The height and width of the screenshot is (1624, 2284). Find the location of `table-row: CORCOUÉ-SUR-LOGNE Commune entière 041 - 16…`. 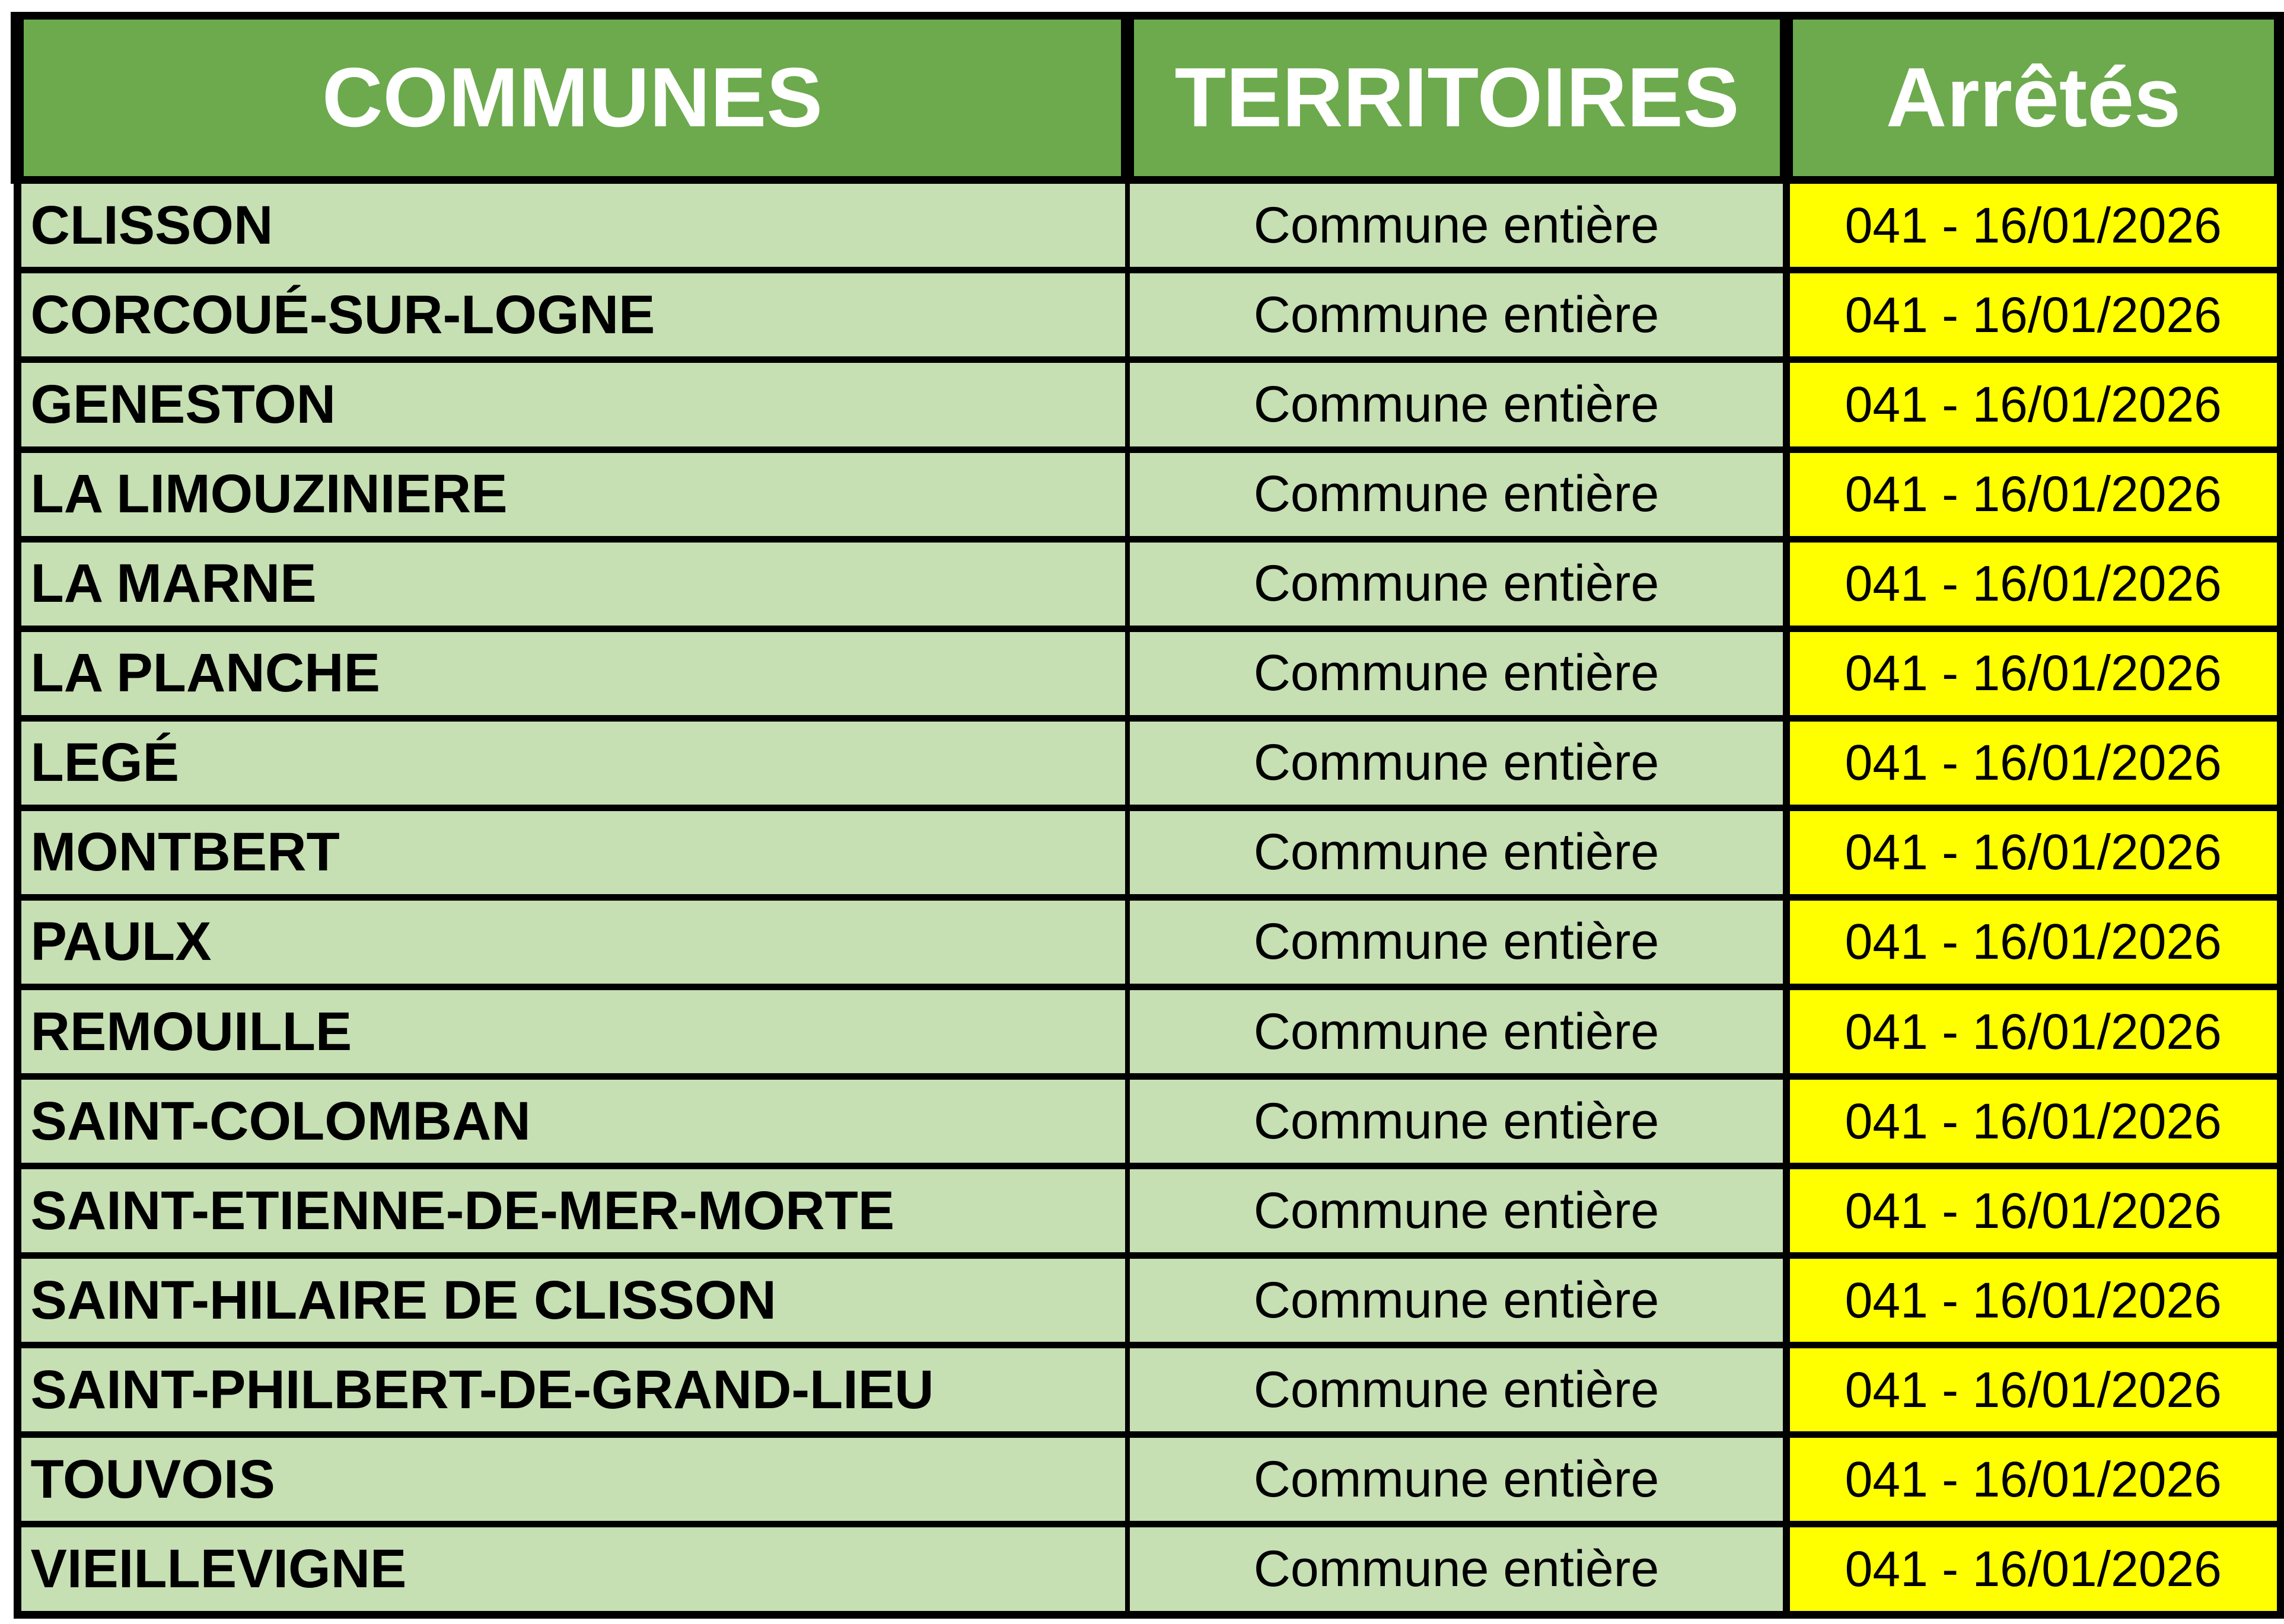

table-row: CORCOUÉ-SUR-LOGNE Commune entière 041 - 16… is located at coordinates (1149, 315).